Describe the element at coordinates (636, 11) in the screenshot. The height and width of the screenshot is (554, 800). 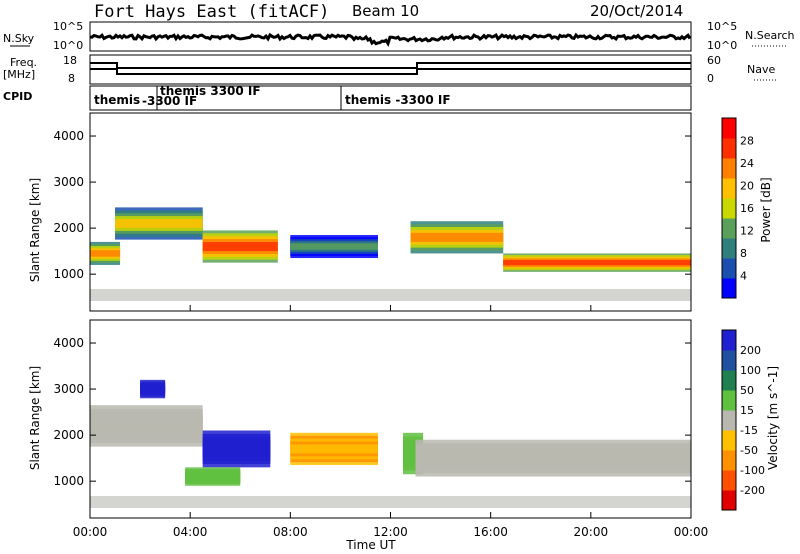
I see `date-title: 20/Oct/2014` at that location.